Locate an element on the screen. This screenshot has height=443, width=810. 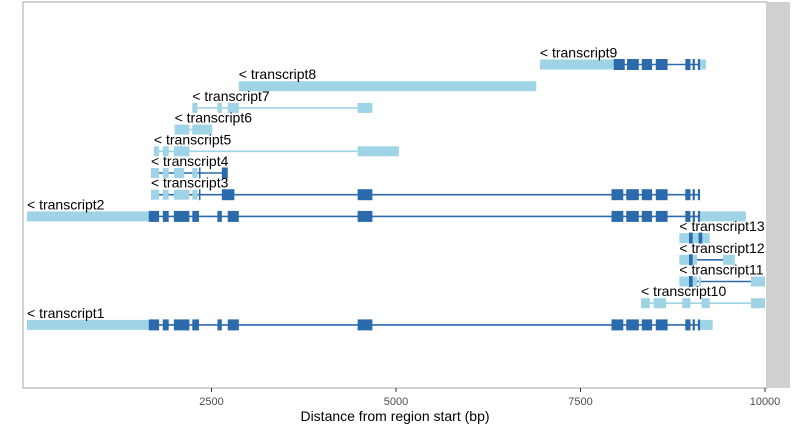
transcript-label: < transcript10 is located at coordinates (683, 291).